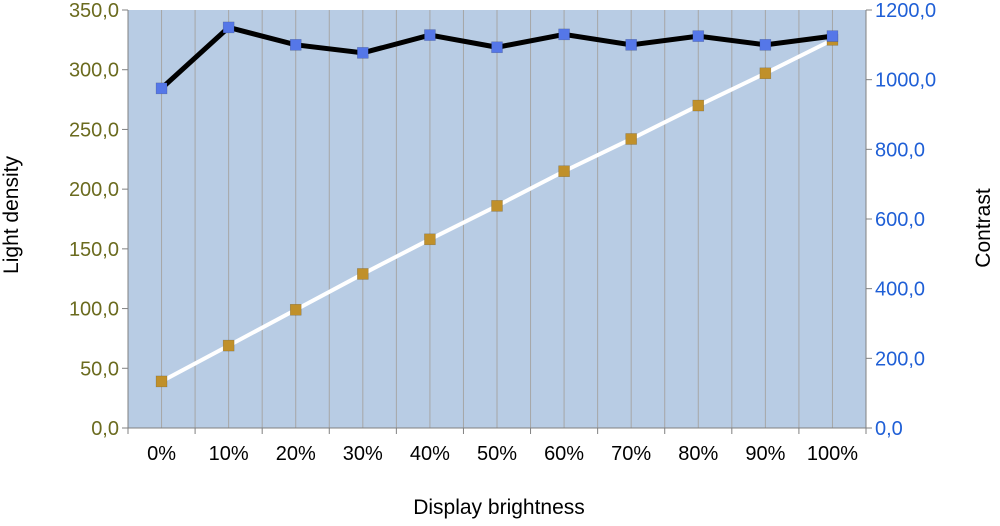  What do you see at coordinates (698, 454) in the screenshot?
I see `x-tick-label: 80%` at bounding box center [698, 454].